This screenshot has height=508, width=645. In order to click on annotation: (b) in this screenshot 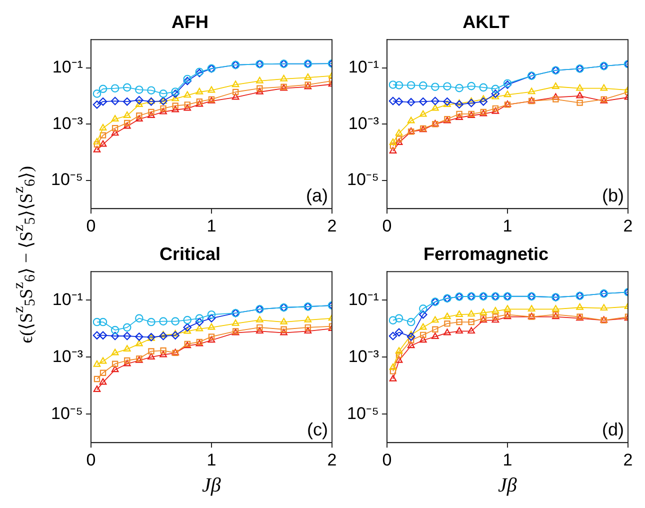, I will do `click(613, 196)`.